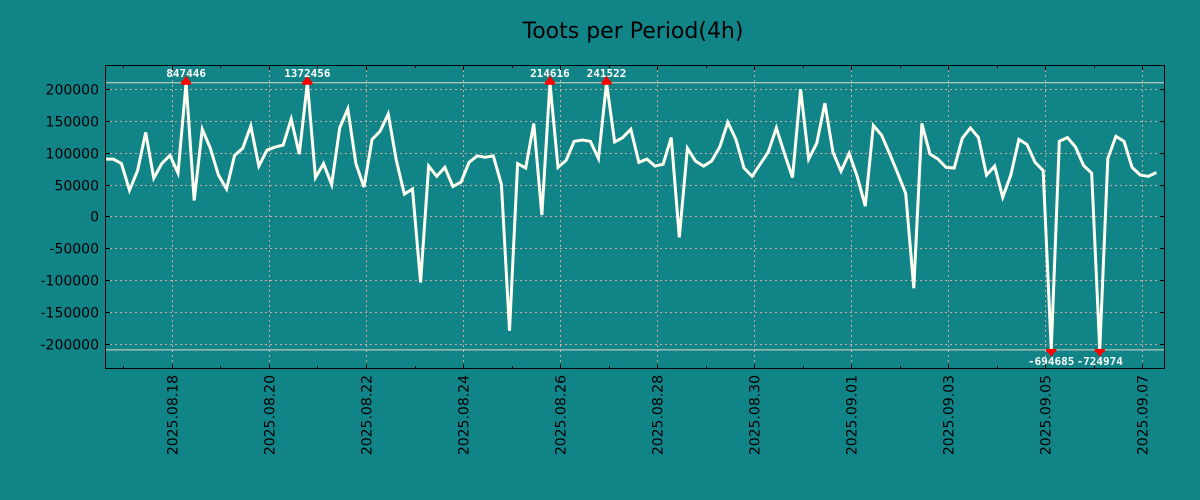 This screenshot has height=500, width=1200. What do you see at coordinates (550, 73) in the screenshot?
I see `peak-label: 214616` at bounding box center [550, 73].